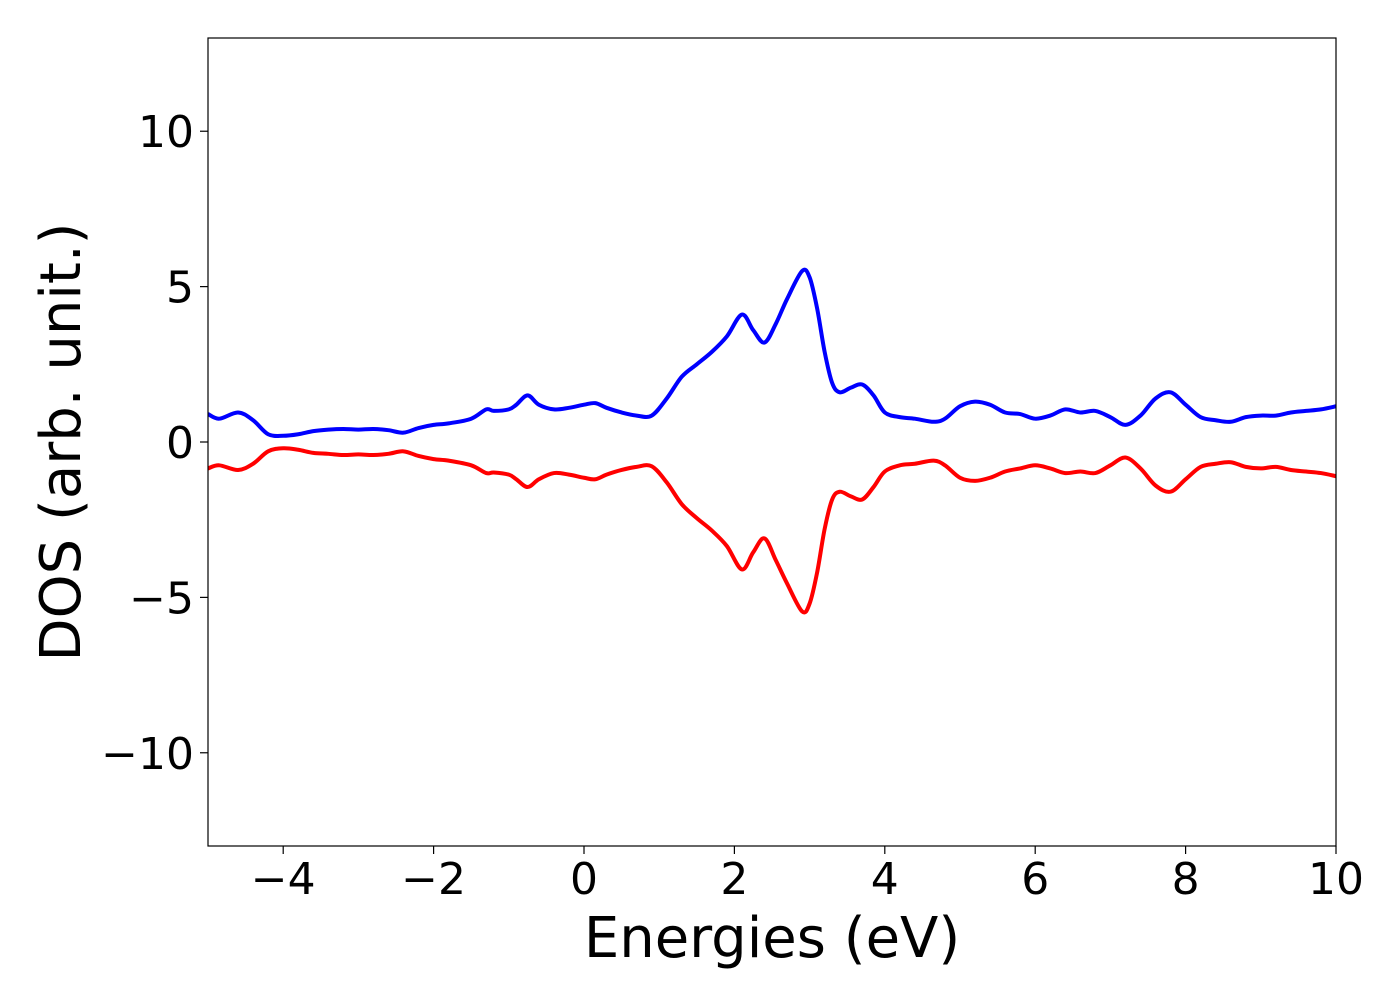 The width and height of the screenshot is (1400, 1000). Describe the element at coordinates (147, 754) in the screenshot. I see `y-tick-label: −10` at that location.